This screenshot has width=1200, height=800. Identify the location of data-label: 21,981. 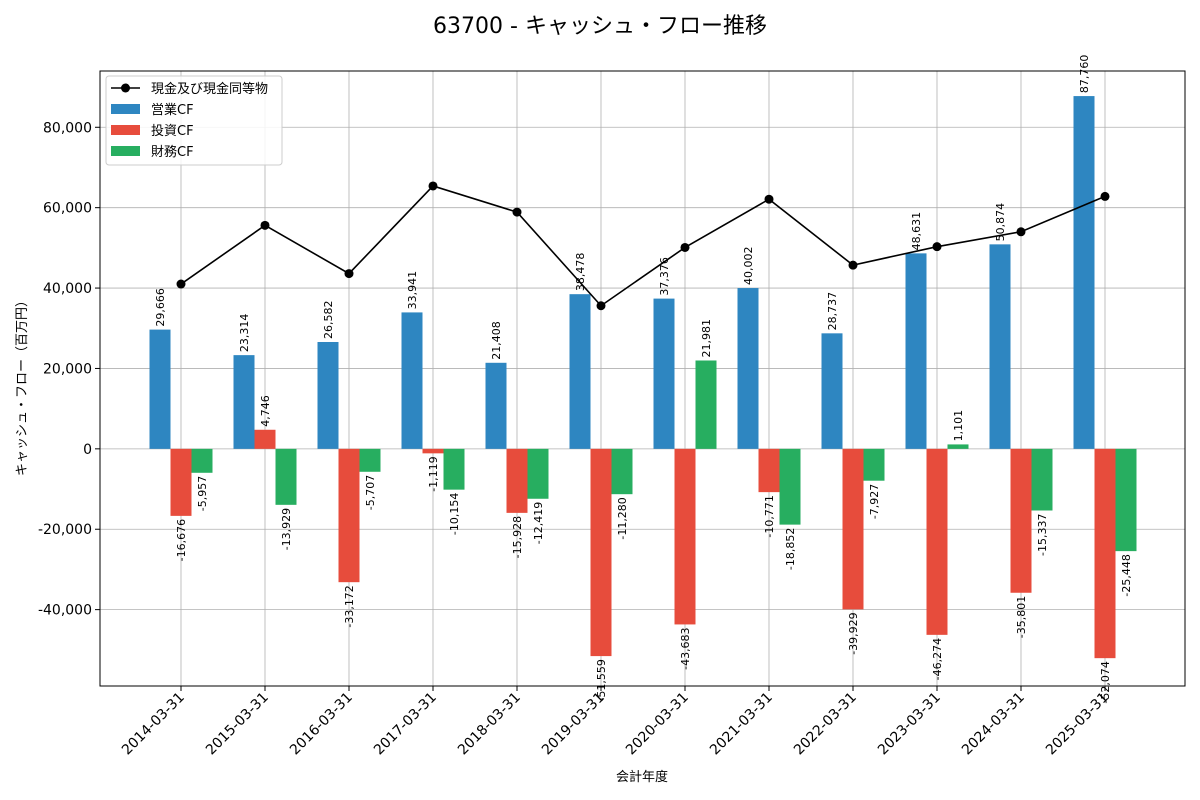
(706, 338).